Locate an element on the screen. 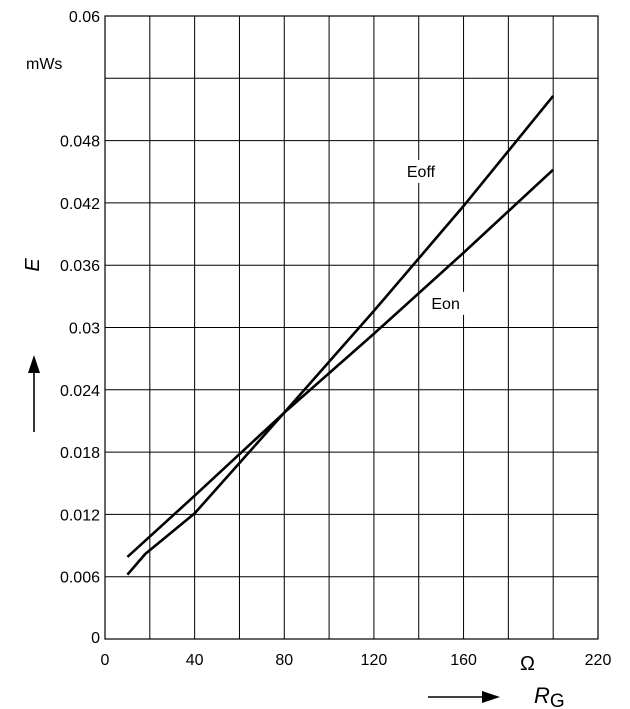  y-tick-label: 0.018 is located at coordinates (80, 453).